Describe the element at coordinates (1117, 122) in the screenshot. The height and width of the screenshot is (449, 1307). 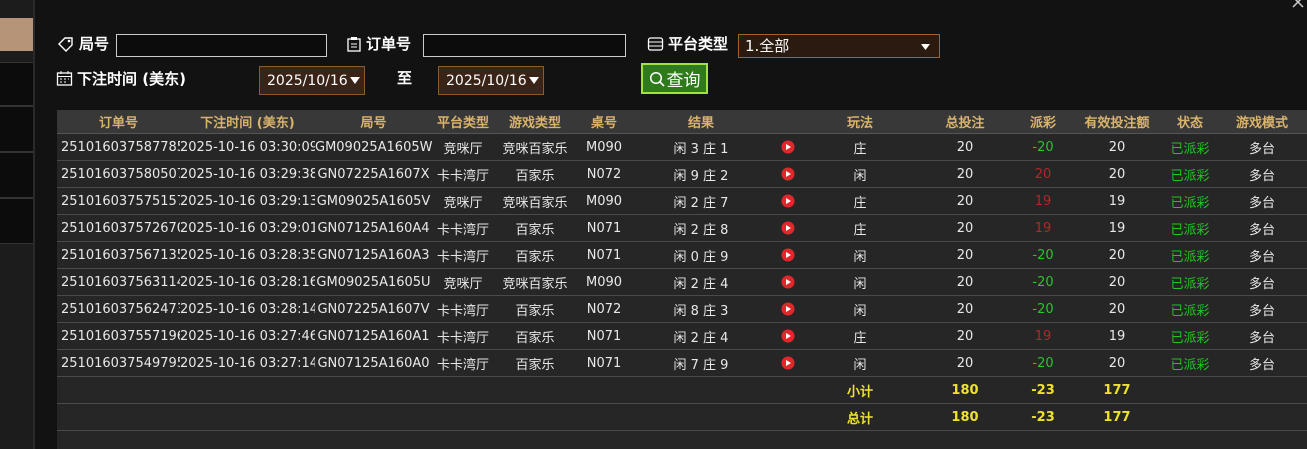
I see `column-header: 有效投注额` at that location.